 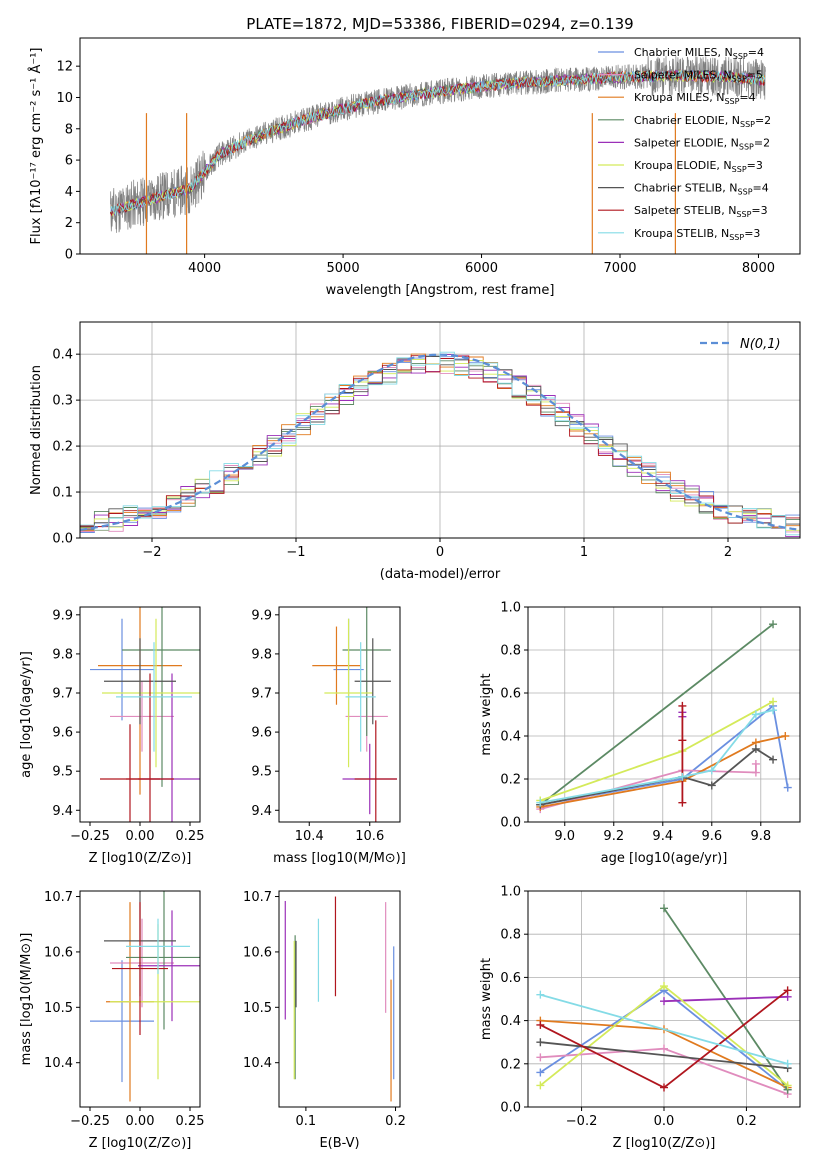 What do you see at coordinates (257, 1063) in the screenshot?
I see `y-tick-label: 10.4` at bounding box center [257, 1063].